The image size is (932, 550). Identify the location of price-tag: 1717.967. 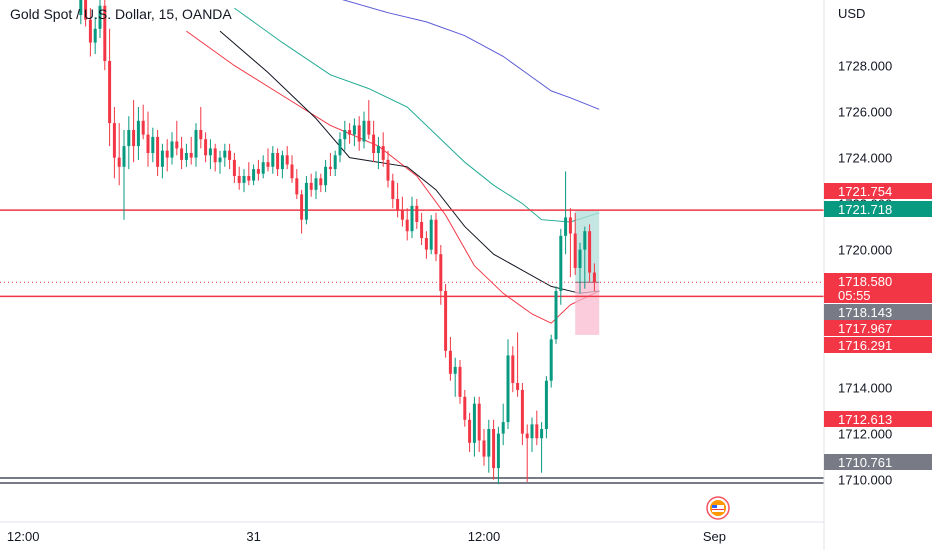
(878, 328).